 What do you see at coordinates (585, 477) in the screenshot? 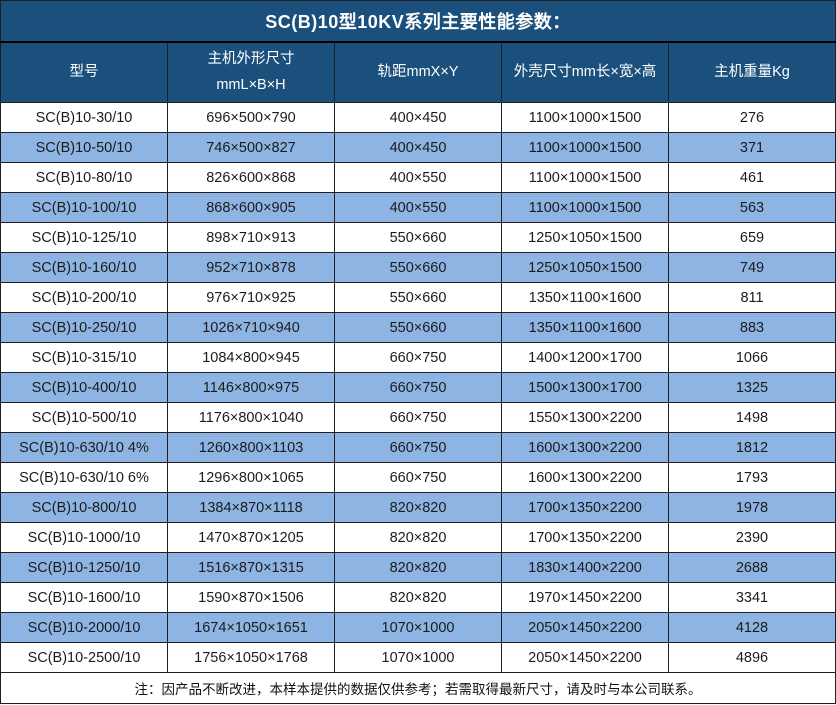
I see `table-cell: 1600×1300×2200` at bounding box center [585, 477].